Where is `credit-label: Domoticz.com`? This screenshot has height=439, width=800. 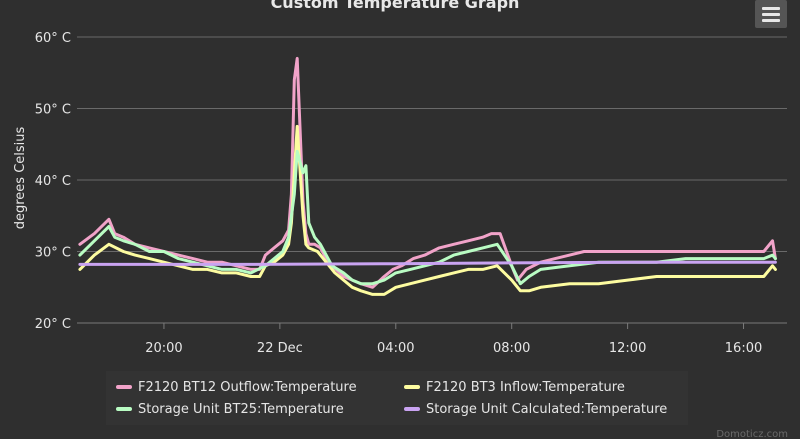 credit-label: Domoticz.com is located at coordinates (752, 434).